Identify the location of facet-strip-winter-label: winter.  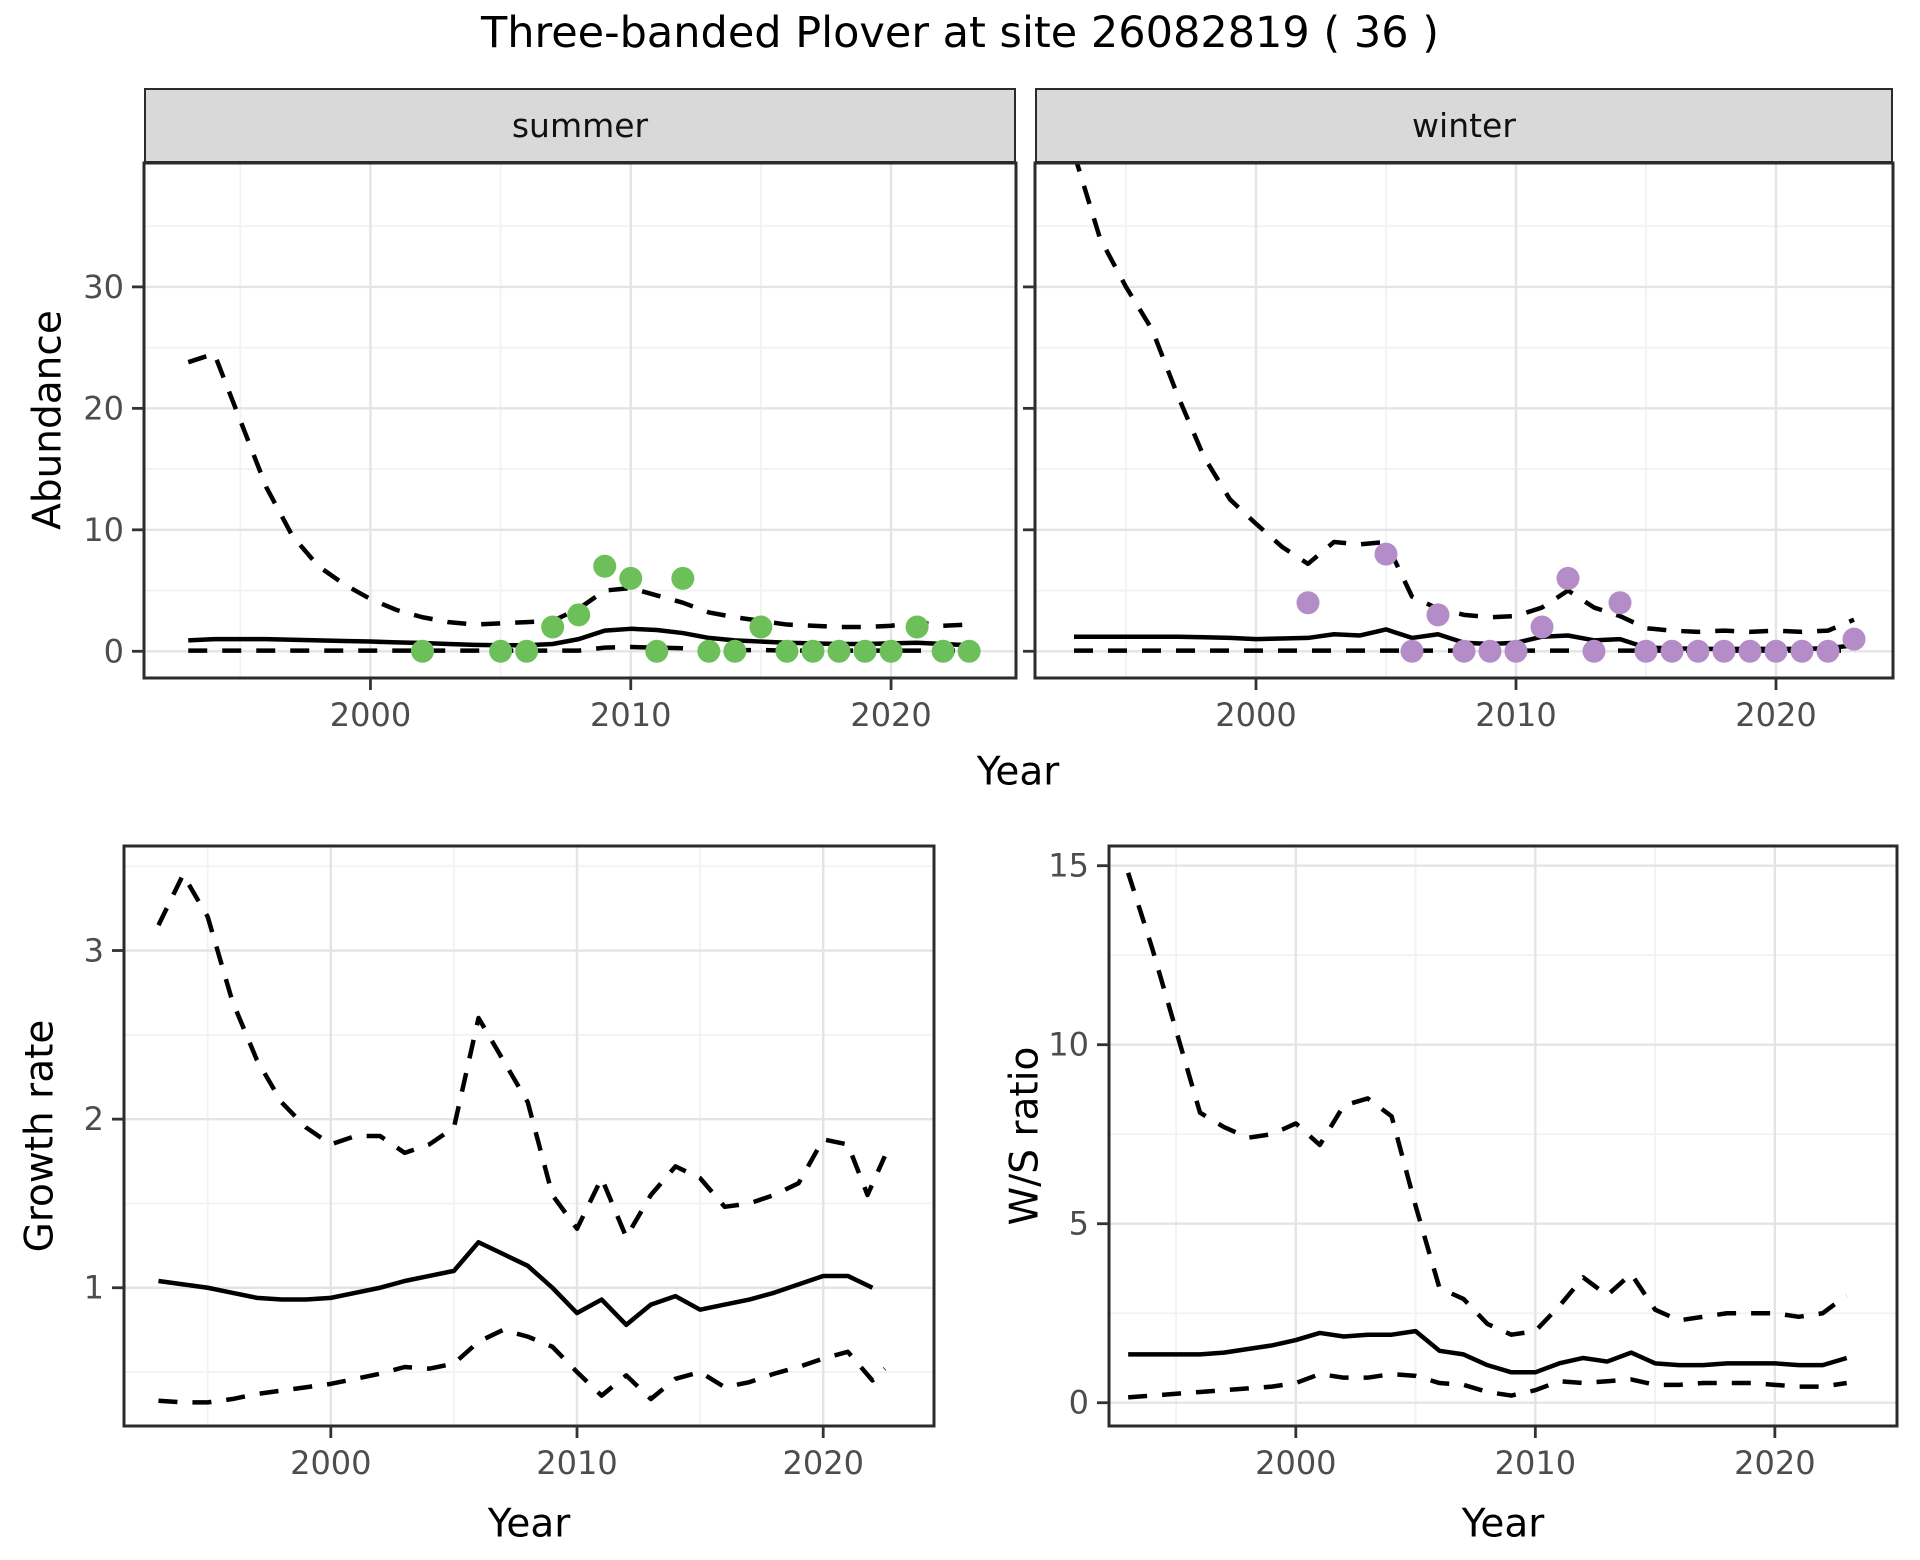
(1464, 125).